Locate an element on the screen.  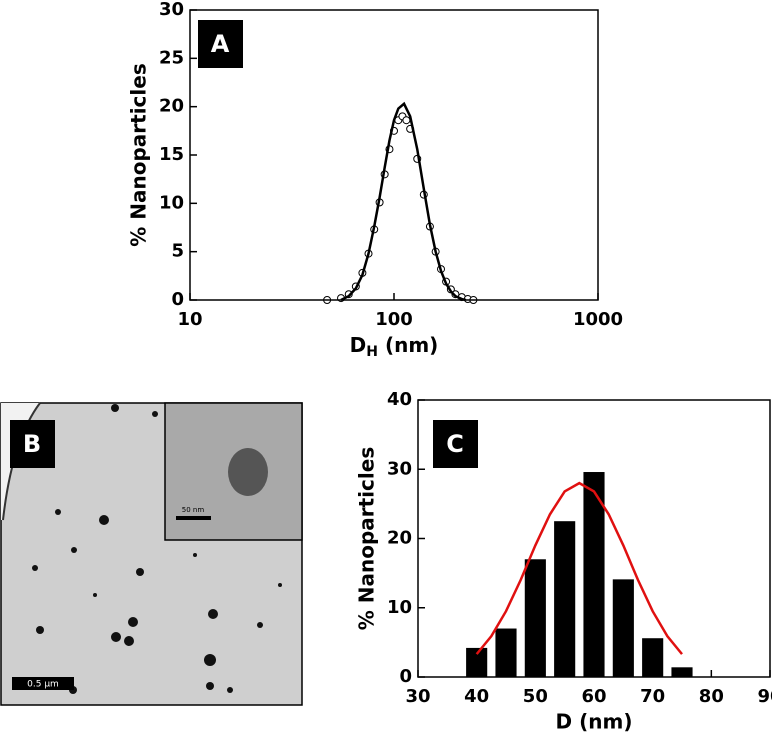
x-tick-label: 60 is located at coordinates (593, 696).